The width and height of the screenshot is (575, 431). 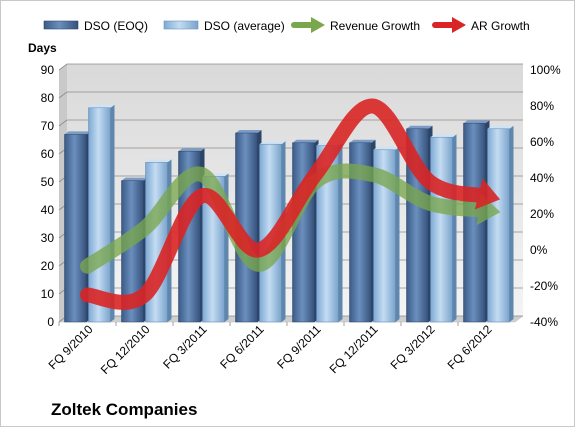 I want to click on y-left-tick-label: 90, so click(x=48, y=70).